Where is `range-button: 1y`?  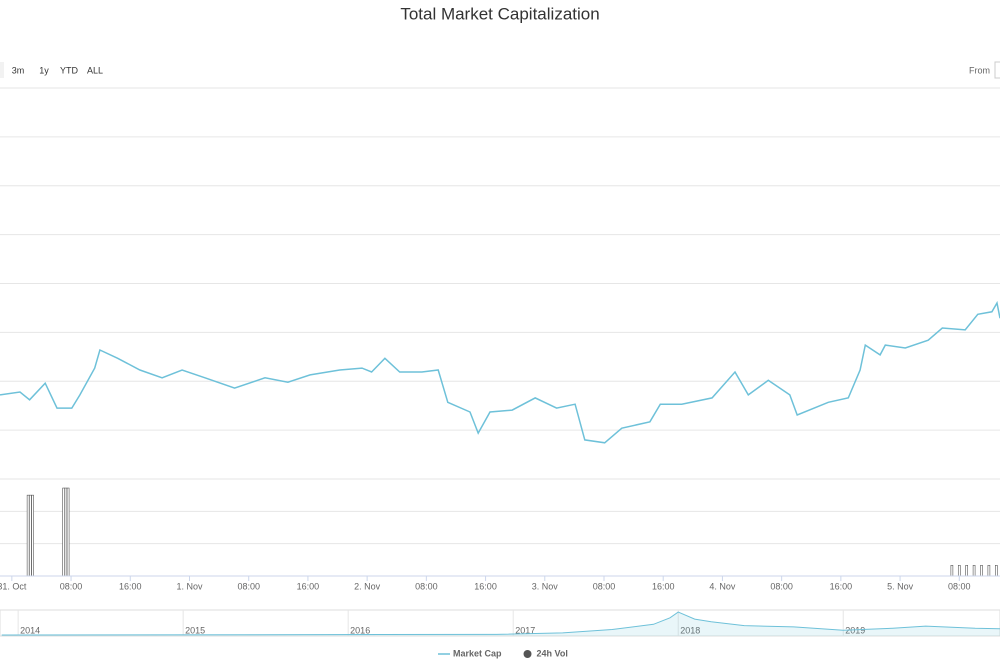 range-button: 1y is located at coordinates (44, 70).